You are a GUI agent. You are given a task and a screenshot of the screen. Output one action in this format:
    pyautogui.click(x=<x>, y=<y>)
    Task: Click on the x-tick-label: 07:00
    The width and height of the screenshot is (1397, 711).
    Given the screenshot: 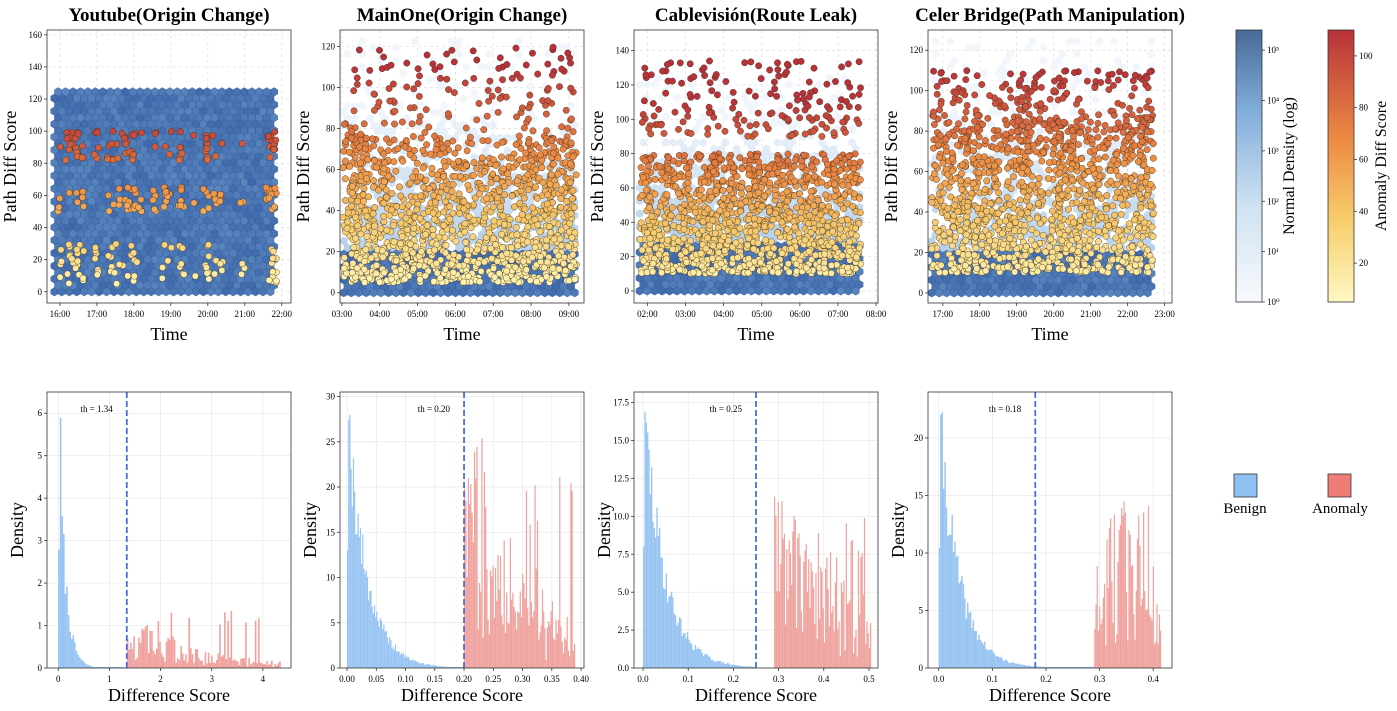 What is the action you would take?
    pyautogui.click(x=493, y=314)
    